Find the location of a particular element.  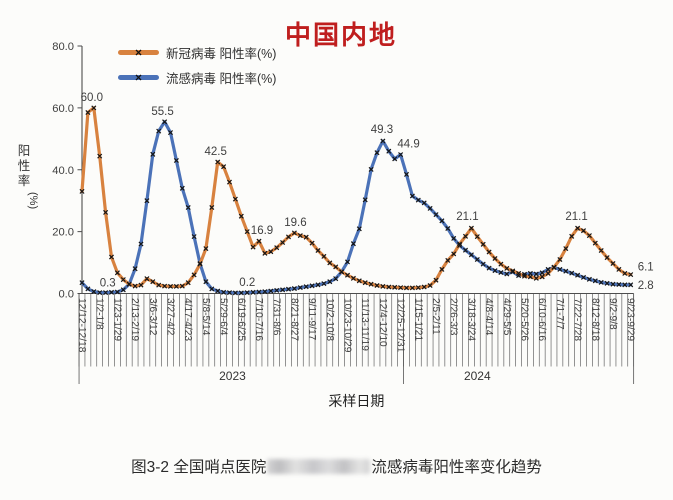

svg-text: 3/18-3/24 is located at coordinates (470, 319).